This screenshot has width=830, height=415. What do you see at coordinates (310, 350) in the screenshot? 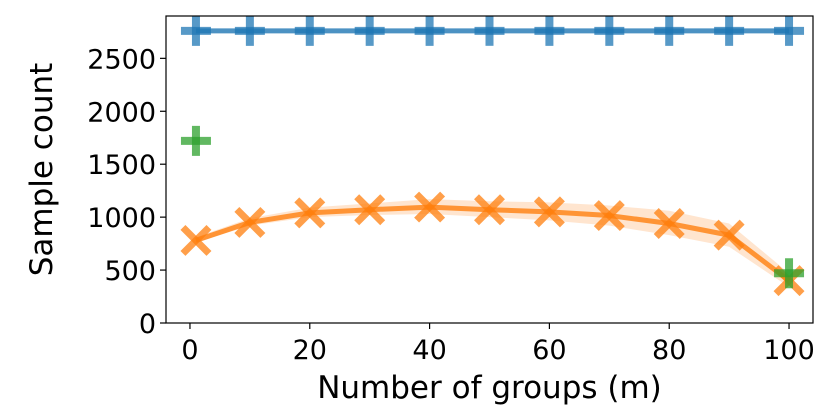
I see `x-tick-label: 20` at bounding box center [310, 350].